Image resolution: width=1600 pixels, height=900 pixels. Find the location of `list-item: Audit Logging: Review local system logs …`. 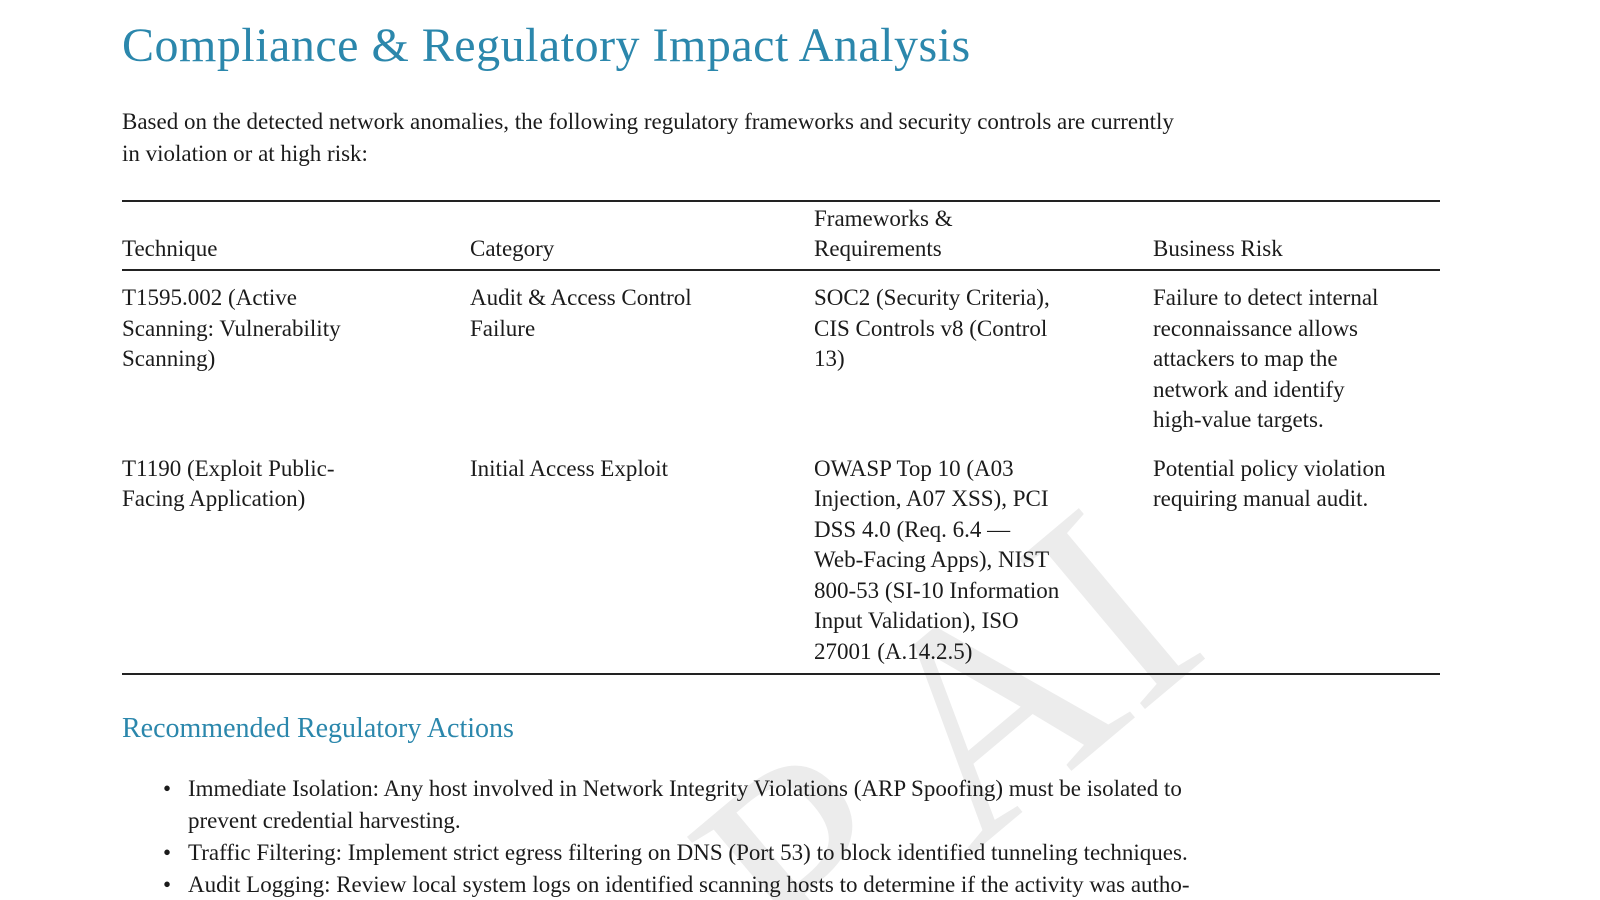

list-item: Audit Logging: Review local system logs … is located at coordinates (801, 884).